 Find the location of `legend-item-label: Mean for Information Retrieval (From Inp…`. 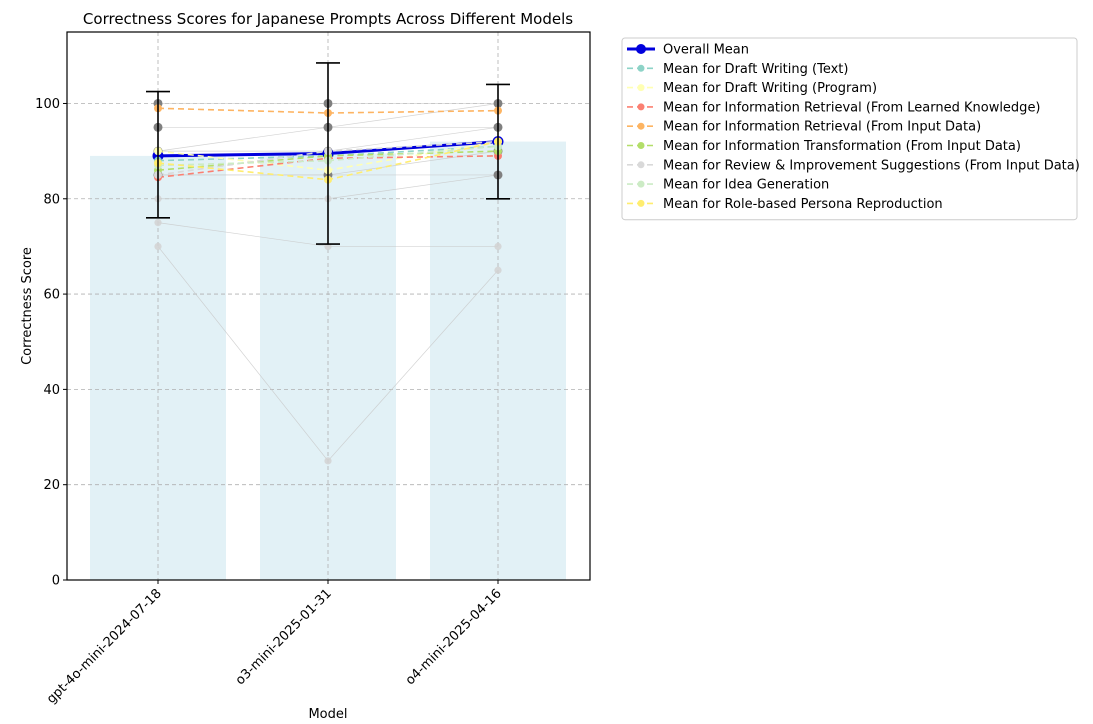

legend-item-label: Mean for Information Retrieval (From Inp… is located at coordinates (822, 127).